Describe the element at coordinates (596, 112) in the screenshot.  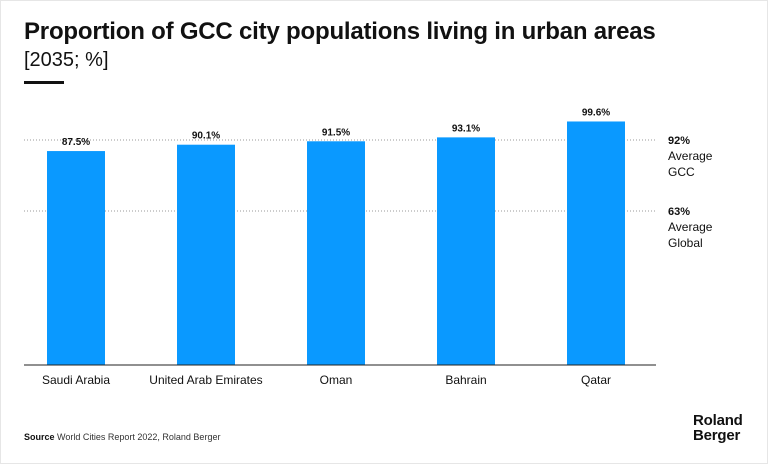
I see `bar-value-label-4: 99.6%` at that location.